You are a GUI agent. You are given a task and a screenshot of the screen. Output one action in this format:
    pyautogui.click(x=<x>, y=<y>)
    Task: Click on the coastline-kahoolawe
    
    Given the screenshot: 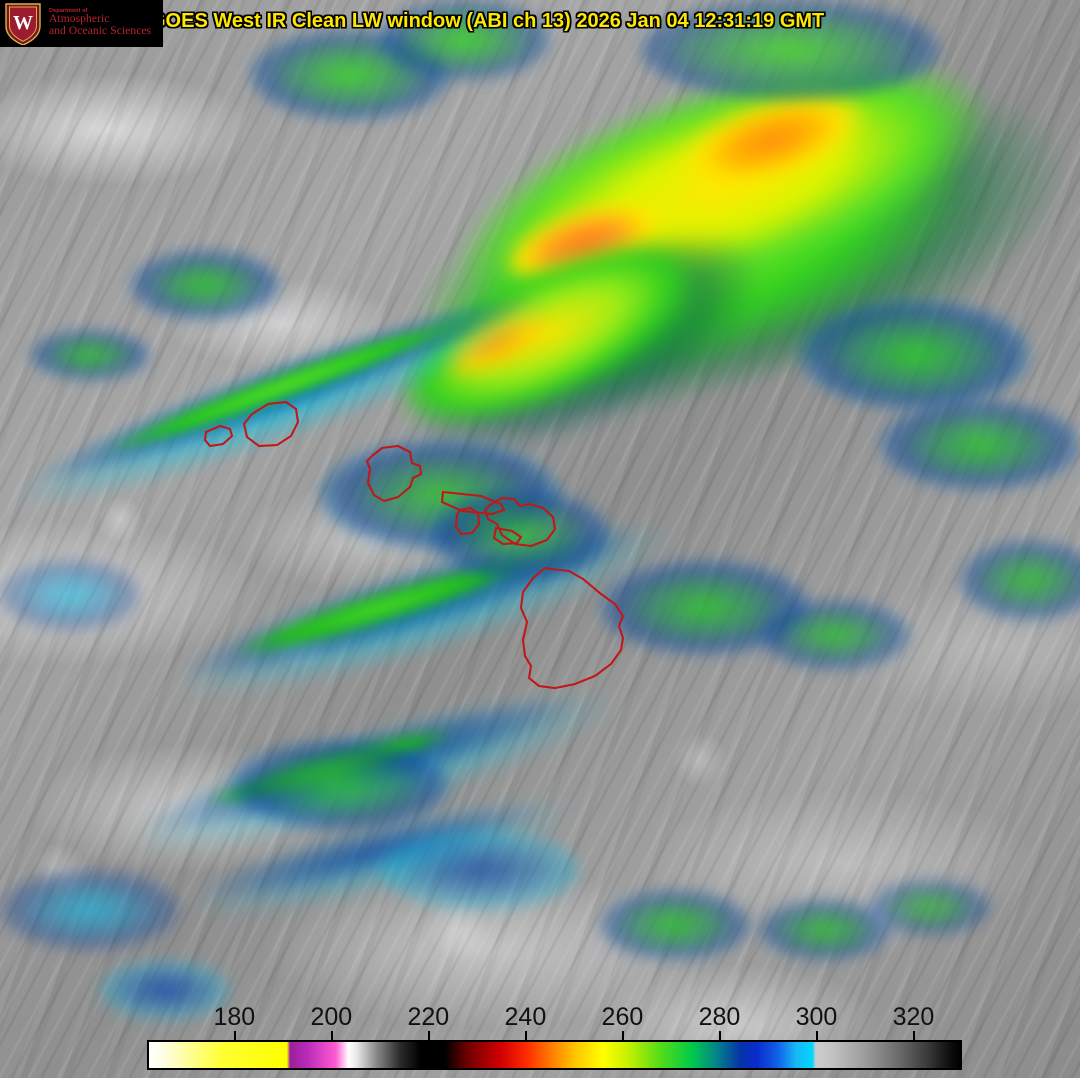 What is the action you would take?
    pyautogui.click(x=507, y=536)
    